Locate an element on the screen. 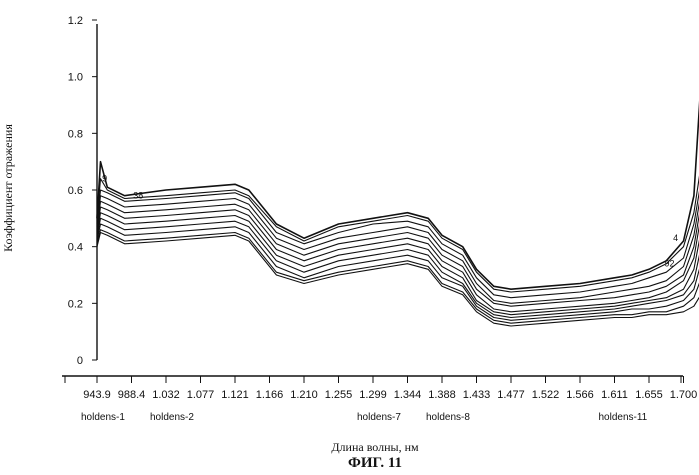 This screenshot has height=475, width=699. sample-label: holdens-2 is located at coordinates (172, 417).